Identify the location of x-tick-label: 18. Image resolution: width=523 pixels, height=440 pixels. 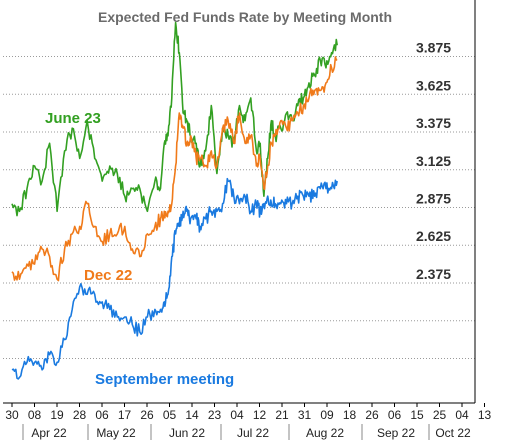
(350, 415).